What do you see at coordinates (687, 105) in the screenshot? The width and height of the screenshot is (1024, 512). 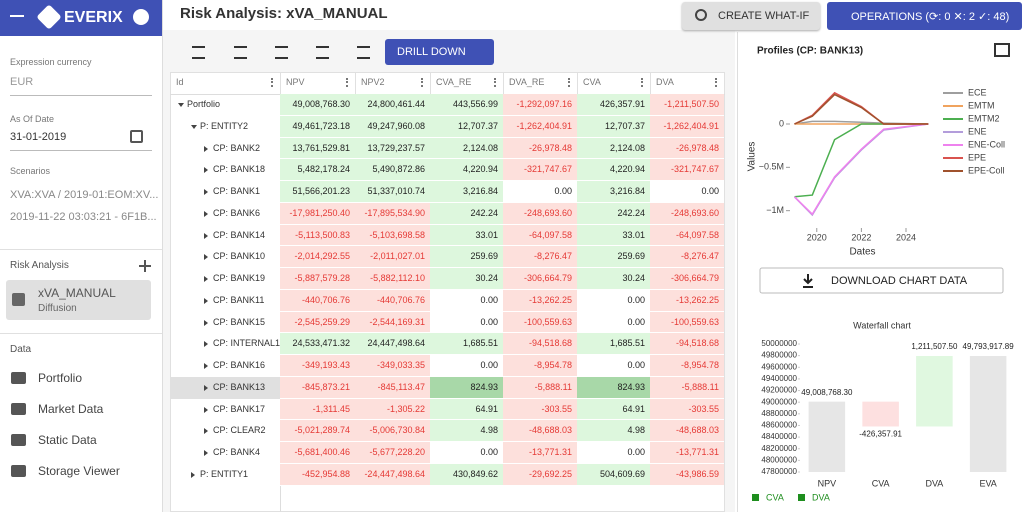 I see `cell: -1,211,507.50` at bounding box center [687, 105].